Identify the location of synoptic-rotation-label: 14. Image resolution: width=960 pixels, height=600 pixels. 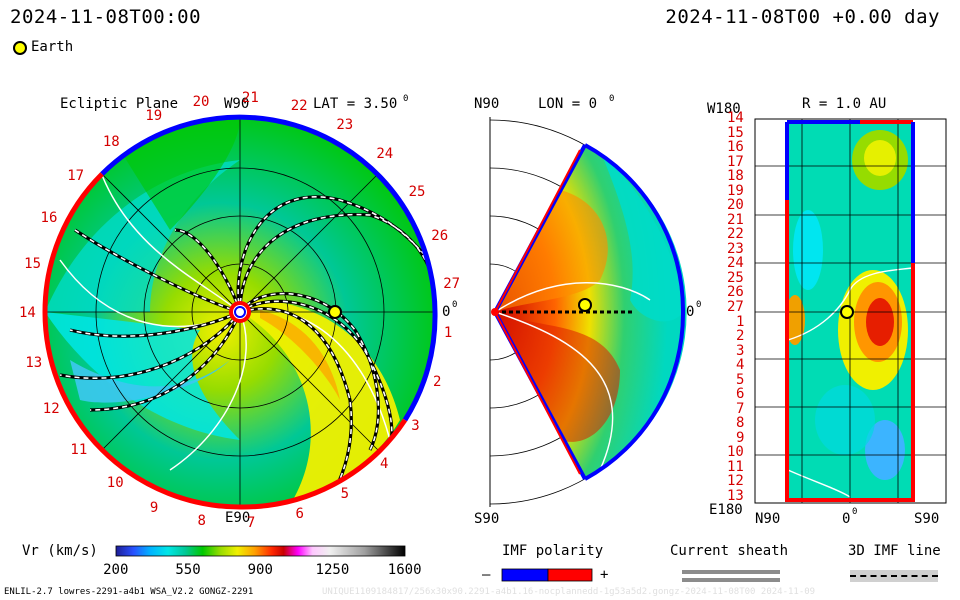
(735, 118).